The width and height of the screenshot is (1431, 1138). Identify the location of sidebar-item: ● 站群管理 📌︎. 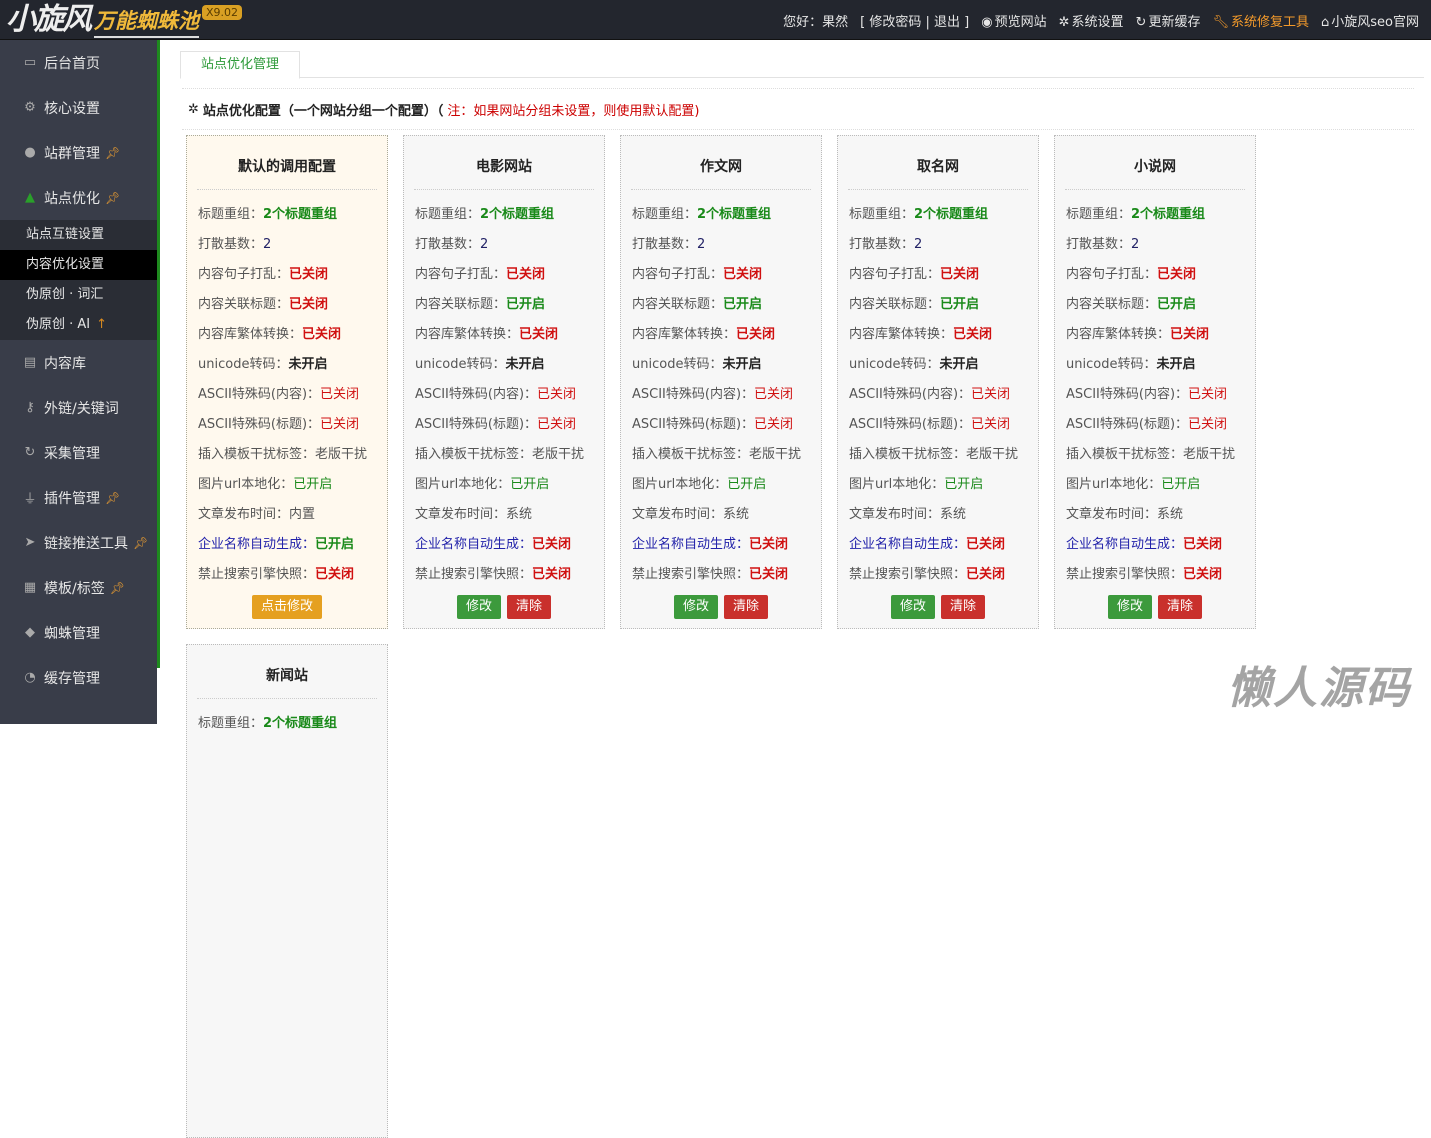
(78, 152).